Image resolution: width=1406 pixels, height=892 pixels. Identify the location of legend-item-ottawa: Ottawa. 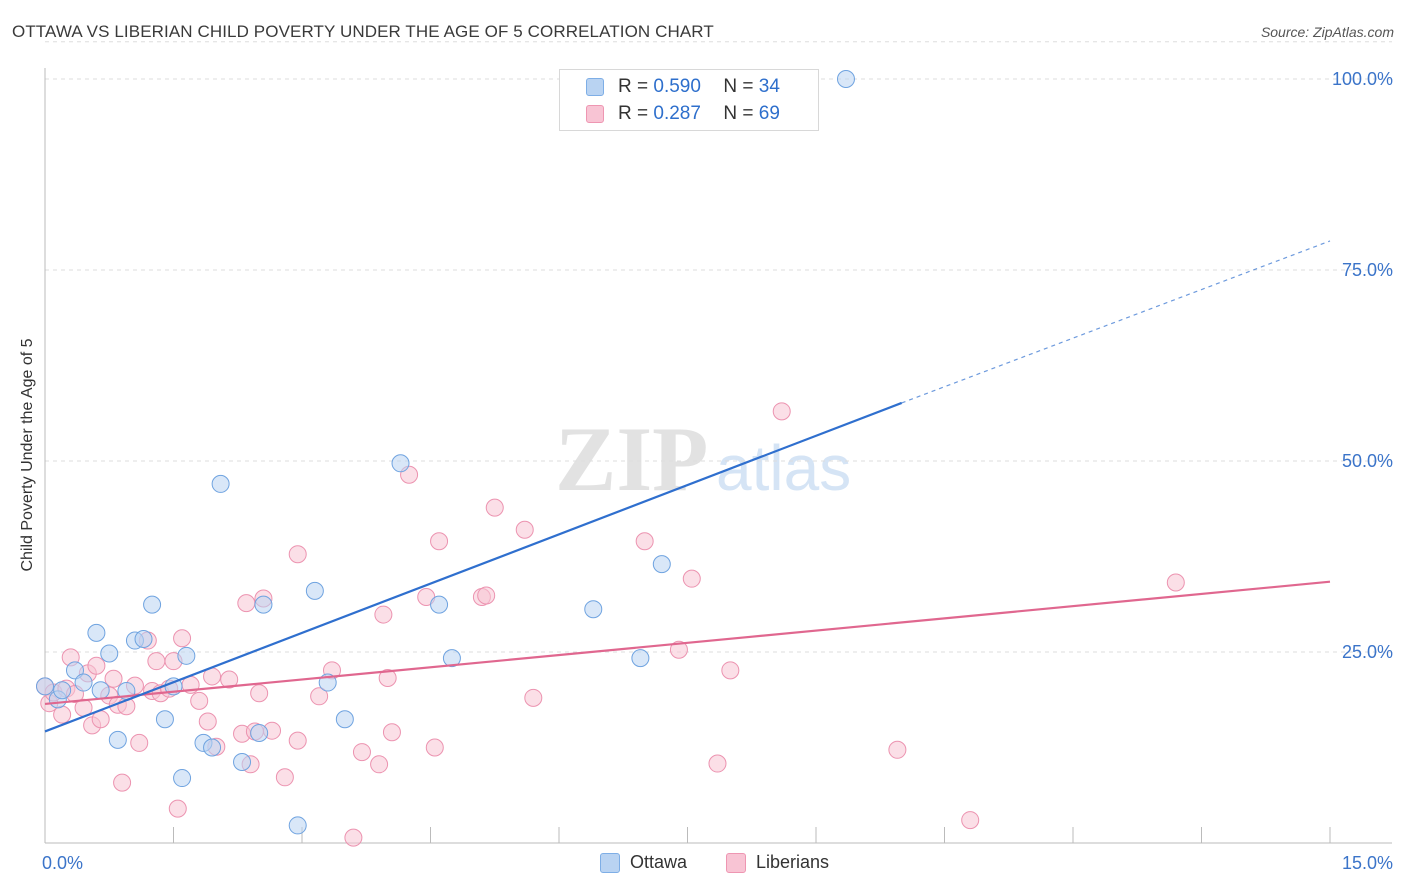
(643, 862).